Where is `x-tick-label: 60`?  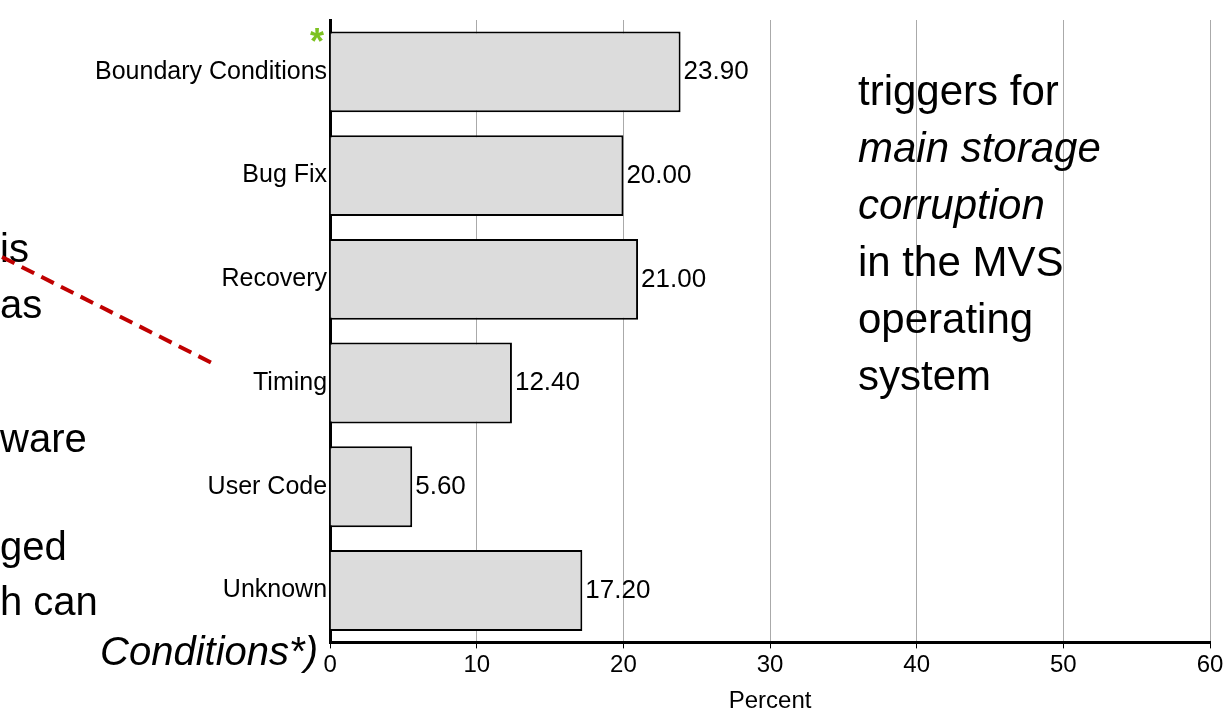 x-tick-label: 60 is located at coordinates (1210, 664).